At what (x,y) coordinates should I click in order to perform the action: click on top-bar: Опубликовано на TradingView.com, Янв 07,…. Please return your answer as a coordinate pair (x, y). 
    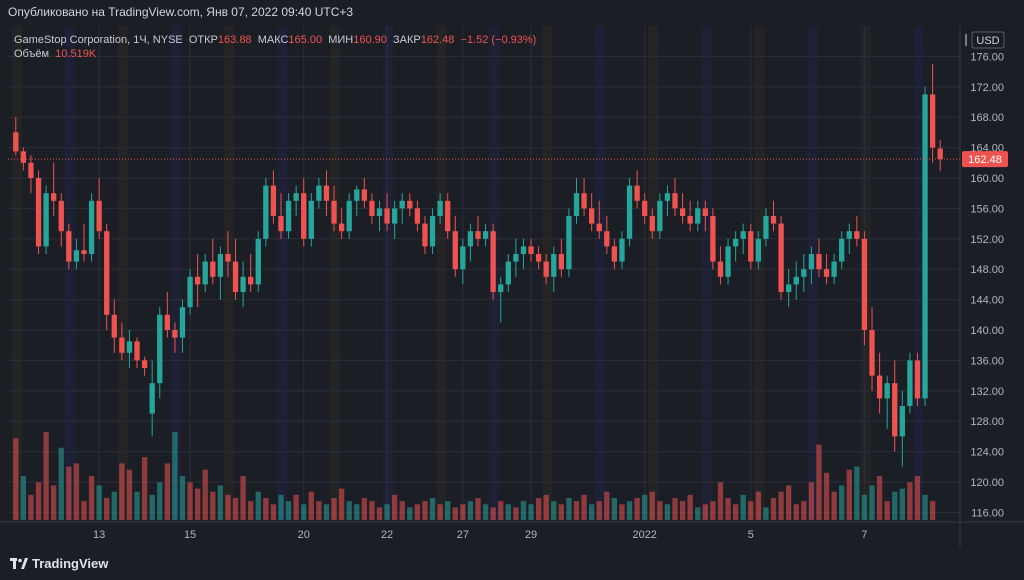
    Looking at the image, I should click on (512, 12).